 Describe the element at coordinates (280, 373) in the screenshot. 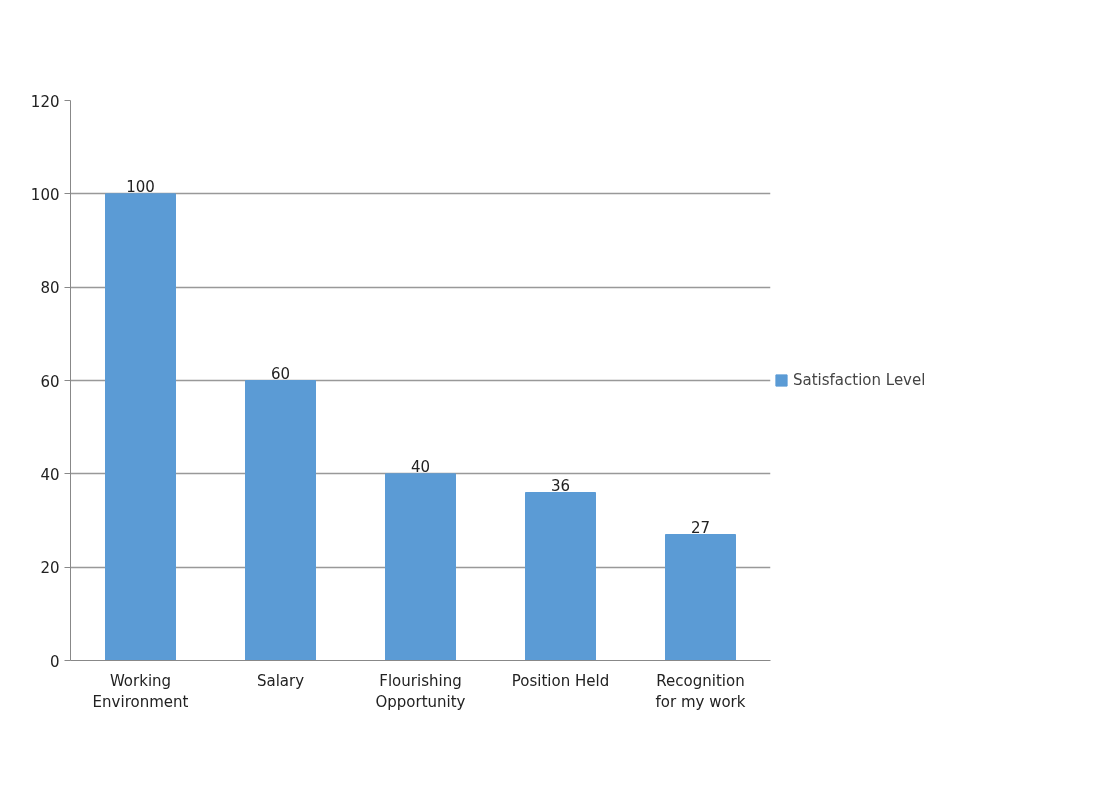

I see `data-label: 60` at that location.